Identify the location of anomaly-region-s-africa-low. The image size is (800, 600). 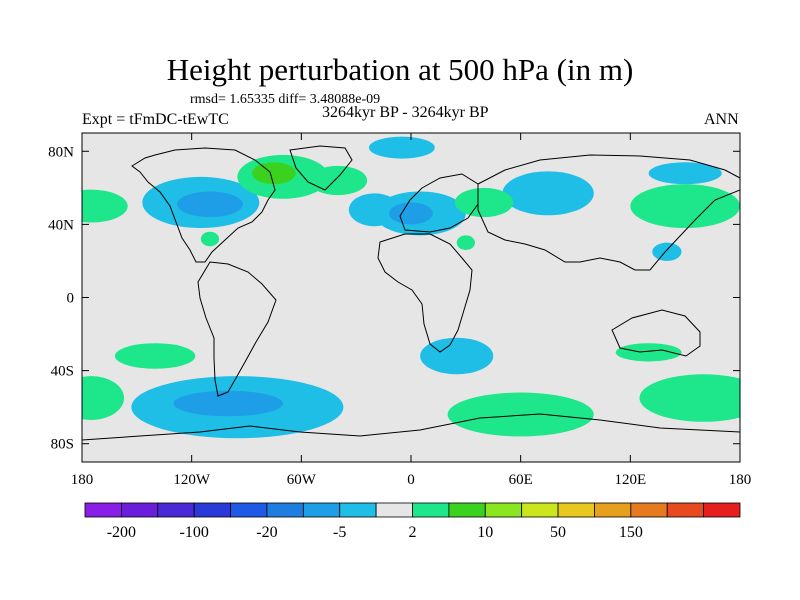
(457, 356).